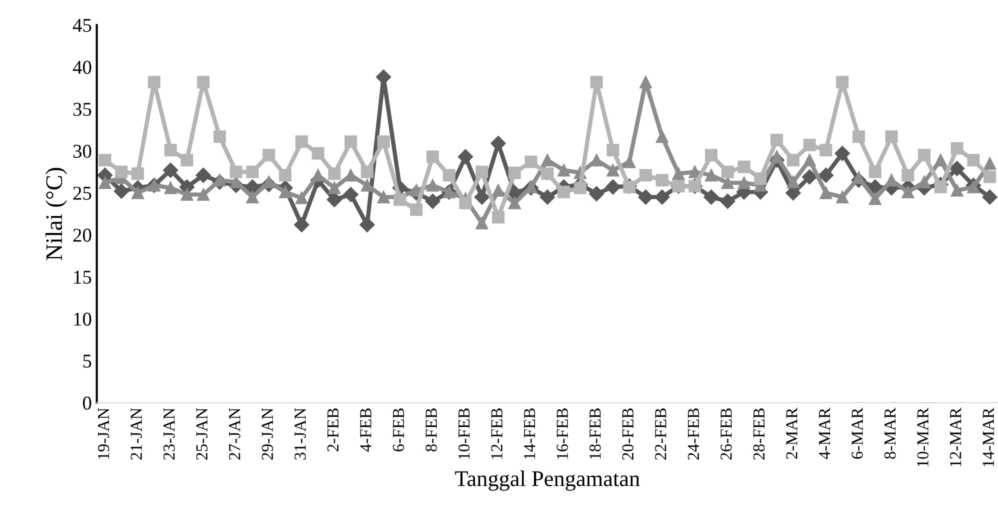 This screenshot has height=532, width=998. I want to click on x-axis-title: Tanggal Pengamatan, so click(547, 480).